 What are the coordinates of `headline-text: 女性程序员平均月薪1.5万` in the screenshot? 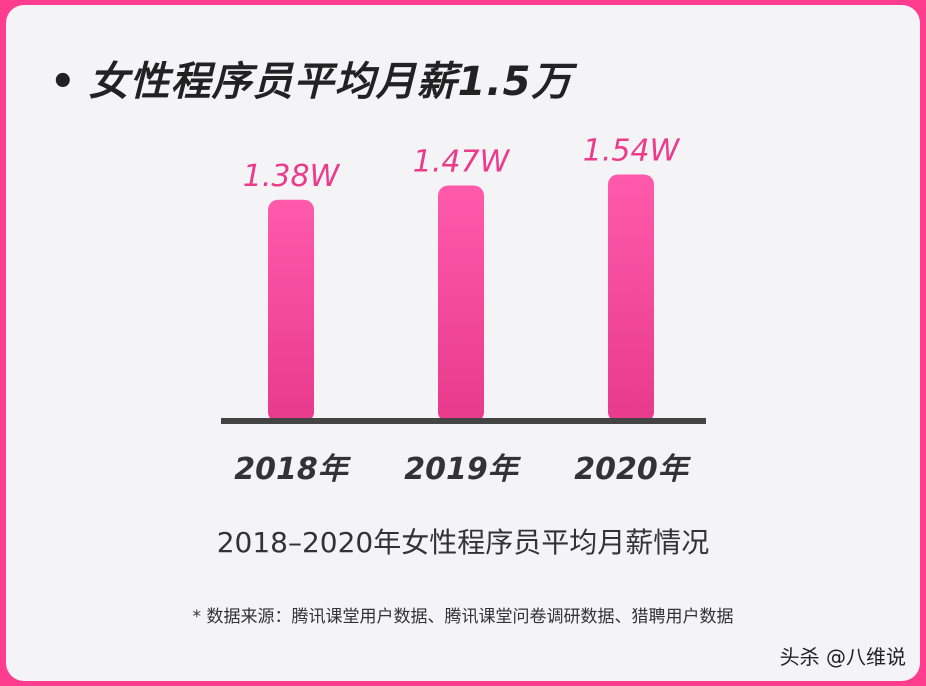 It's located at (330, 82).